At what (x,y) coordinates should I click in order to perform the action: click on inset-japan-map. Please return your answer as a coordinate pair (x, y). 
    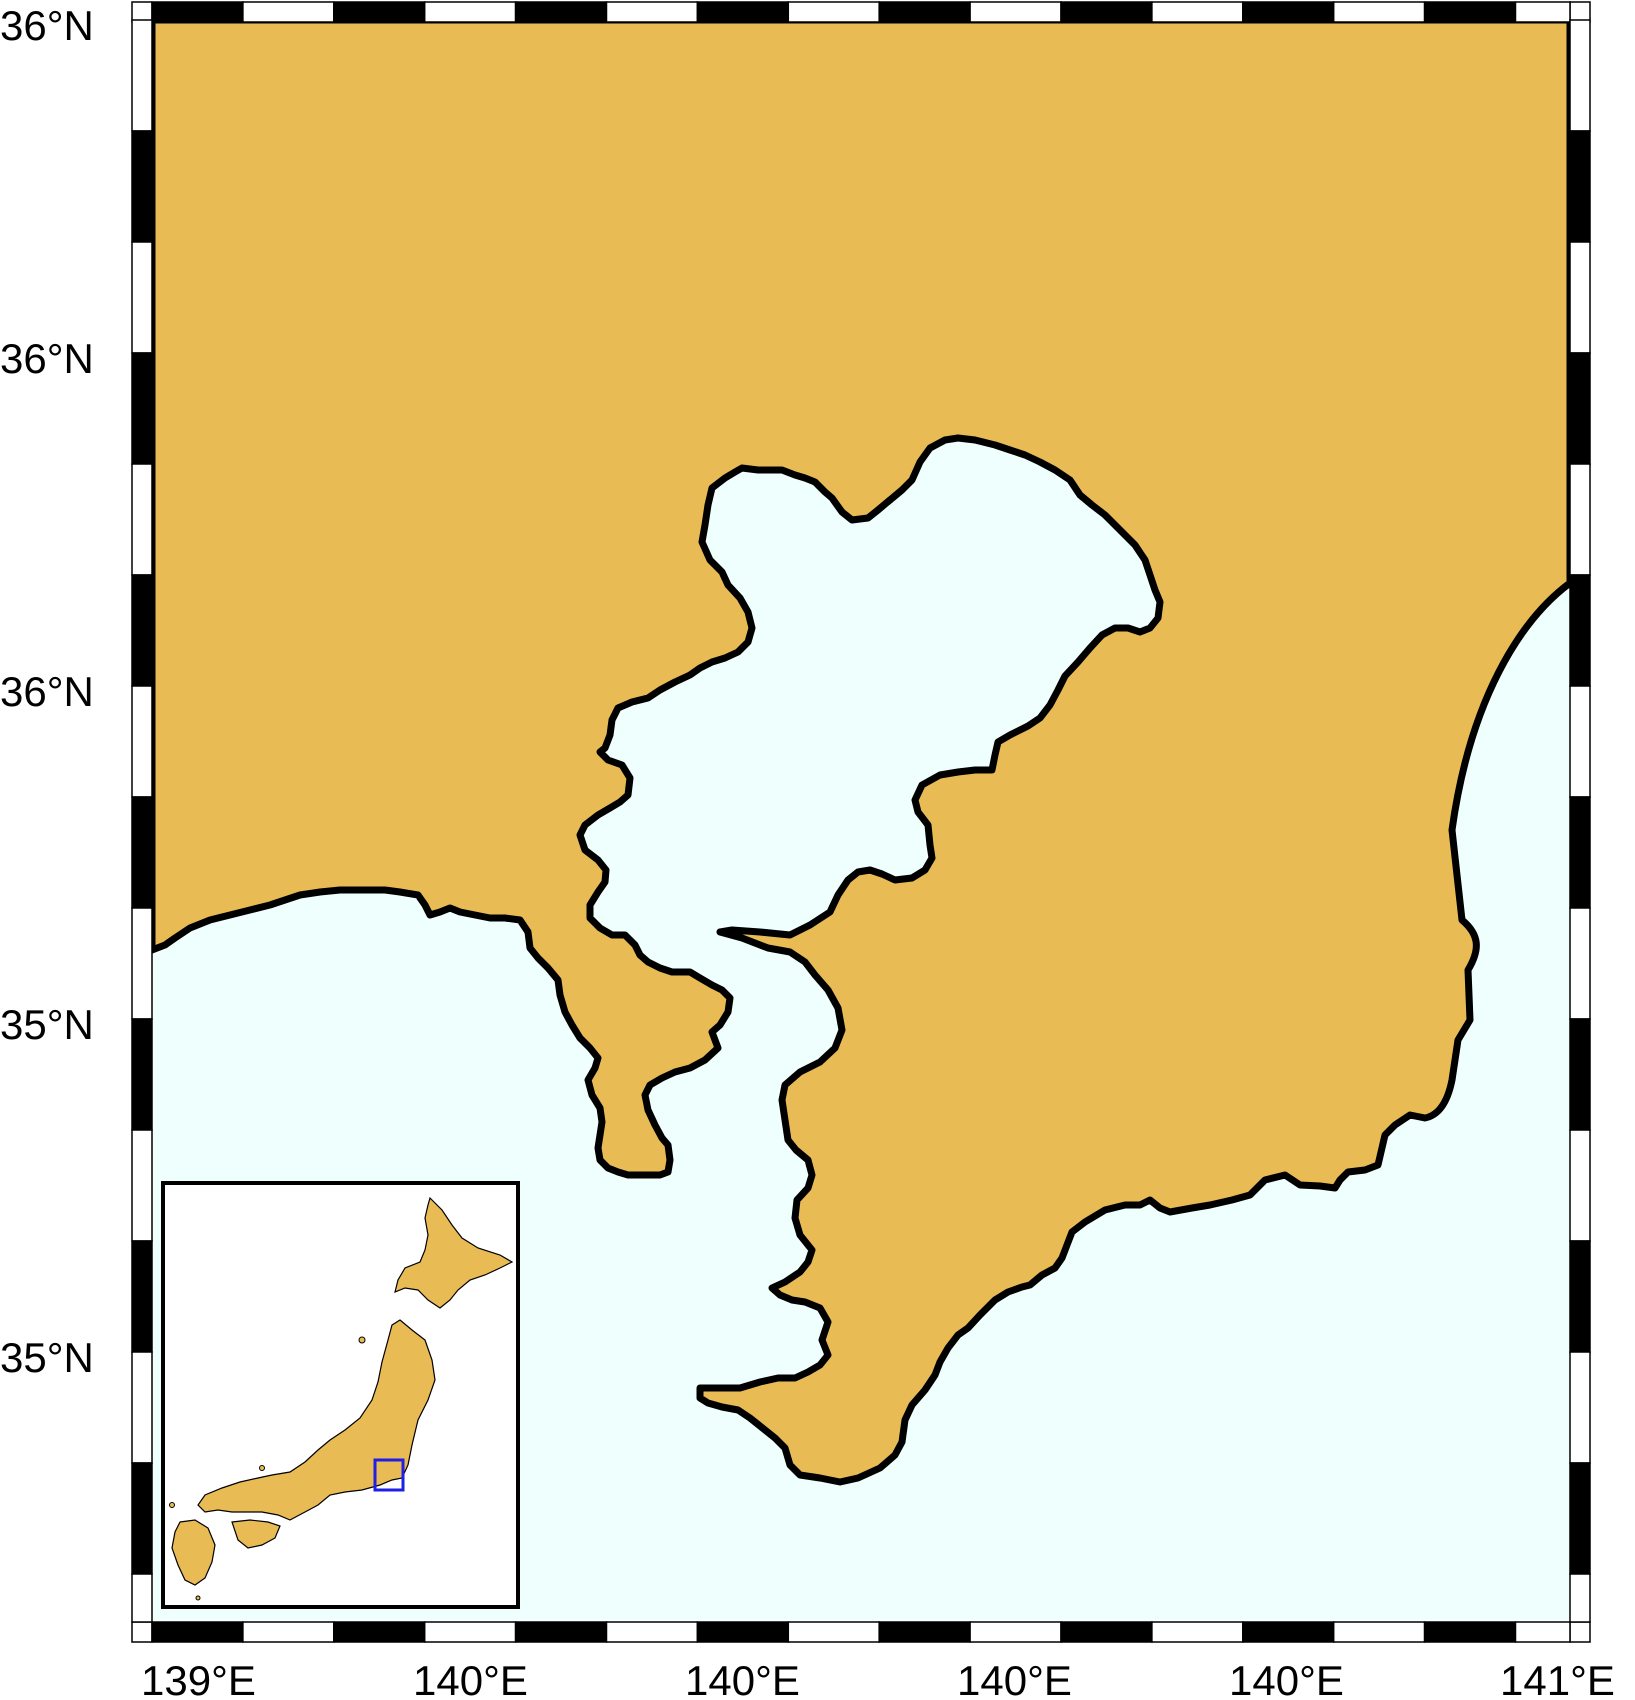
    Looking at the image, I should click on (340, 1395).